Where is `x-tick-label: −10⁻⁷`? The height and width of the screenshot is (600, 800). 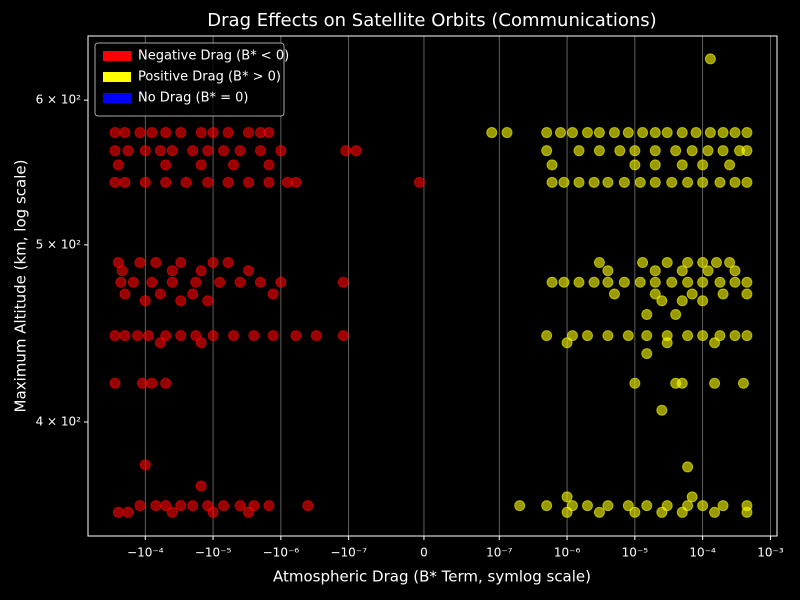
x-tick-label: −10⁻⁷ is located at coordinates (348, 553).